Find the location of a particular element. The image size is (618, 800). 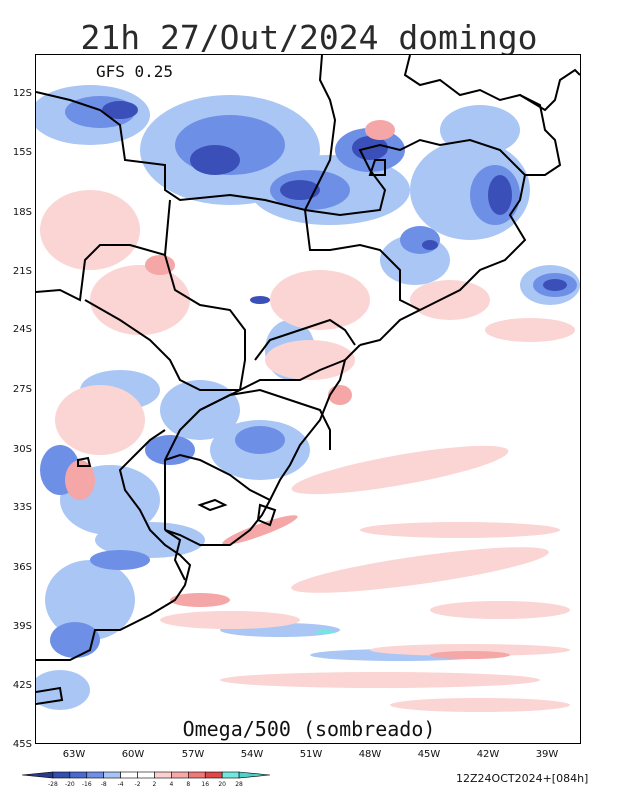

lat-label-12s: 12S is located at coordinates (22, 93).